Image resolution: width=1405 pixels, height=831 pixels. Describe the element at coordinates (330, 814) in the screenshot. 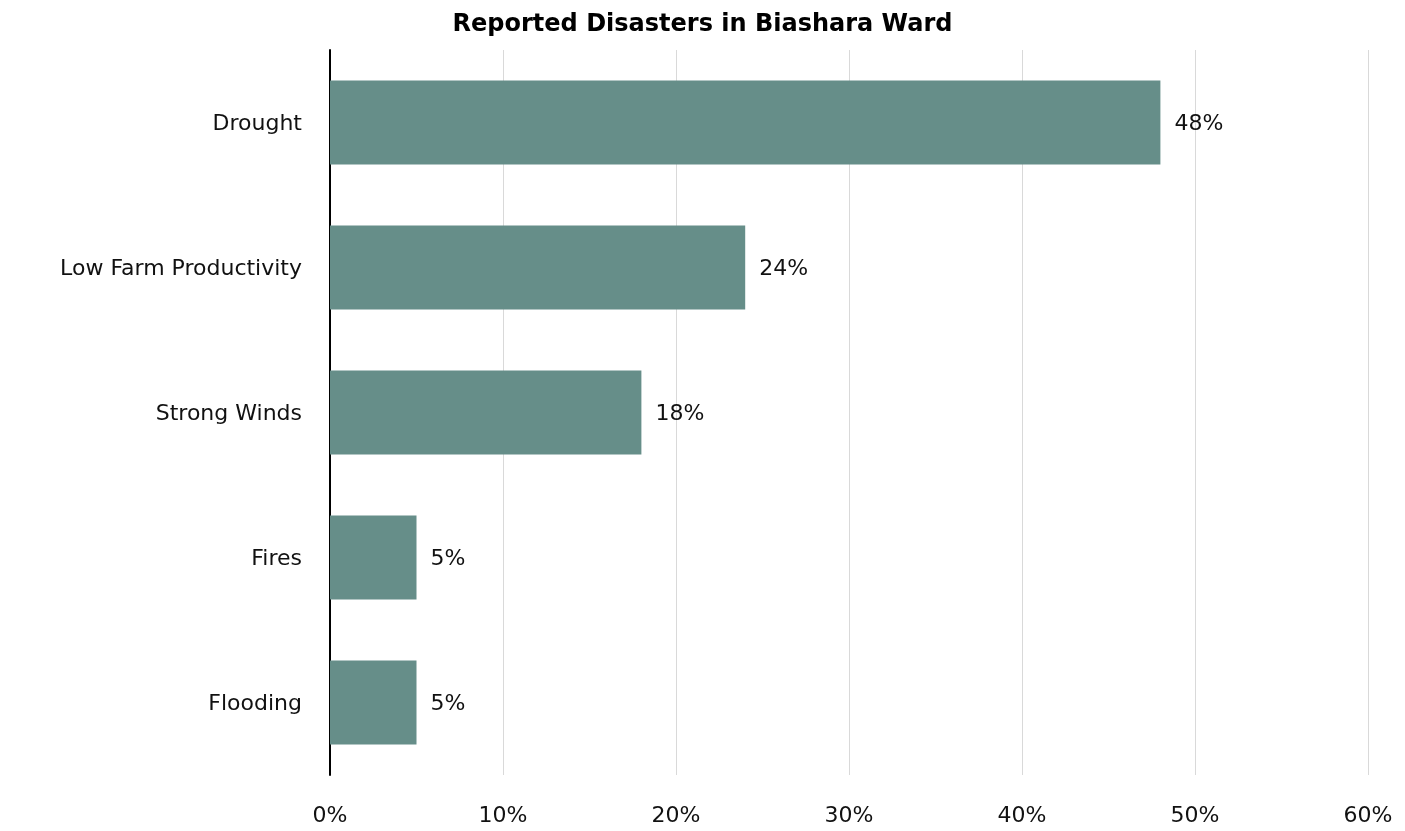

I see `x-tick-label: 0%` at that location.